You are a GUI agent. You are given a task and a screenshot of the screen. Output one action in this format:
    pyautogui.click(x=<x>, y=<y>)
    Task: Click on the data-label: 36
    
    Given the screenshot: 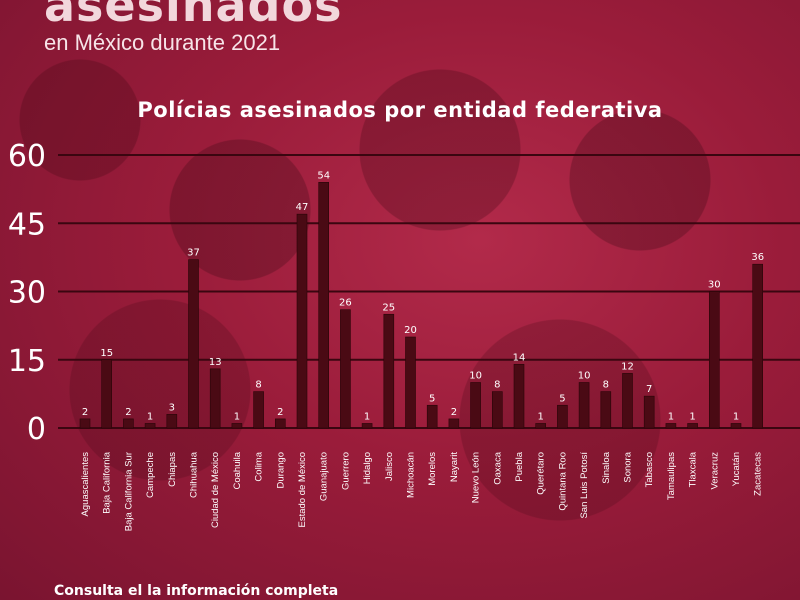 What is the action you would take?
    pyautogui.click(x=757, y=257)
    